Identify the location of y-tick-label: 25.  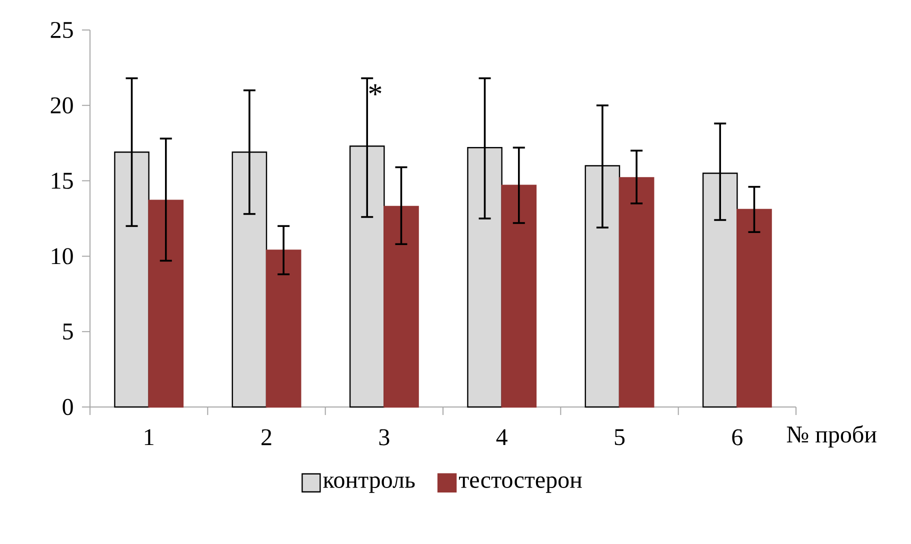
(61, 30).